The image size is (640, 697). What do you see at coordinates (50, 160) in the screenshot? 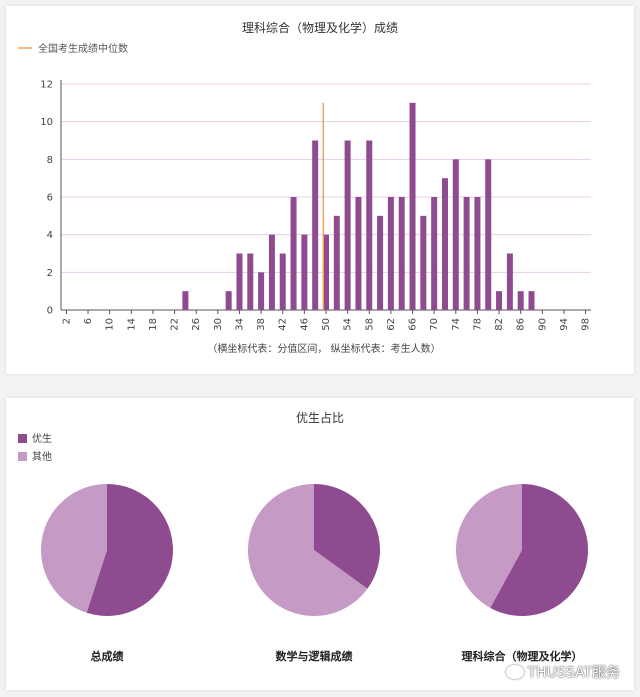
I see `y-tick-label: 8` at bounding box center [50, 160].